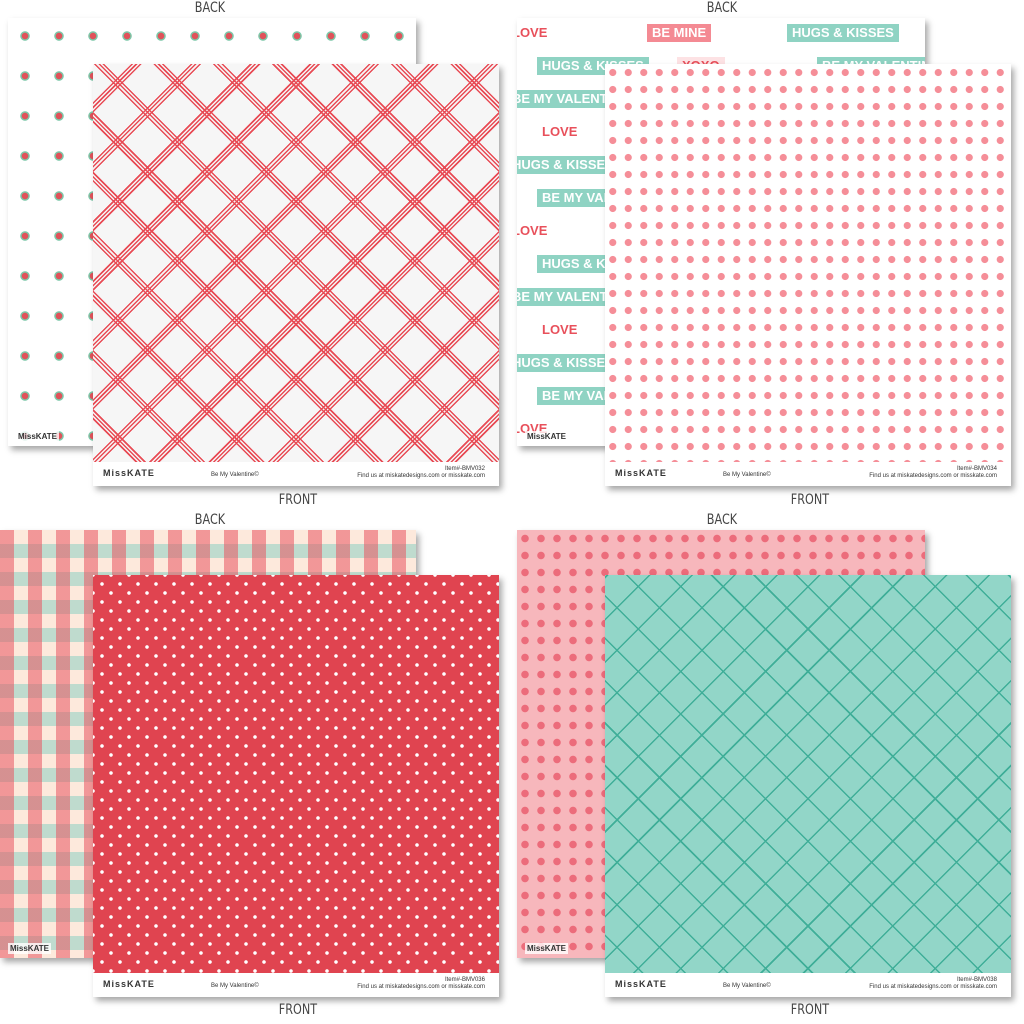 The height and width of the screenshot is (1024, 1024). I want to click on item-number: Item#-BMV038, so click(976, 980).